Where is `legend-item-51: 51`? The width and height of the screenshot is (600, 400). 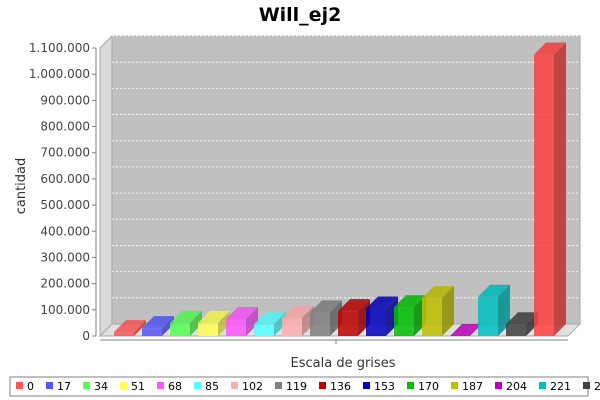
legend-item-51: 51 is located at coordinates (132, 386).